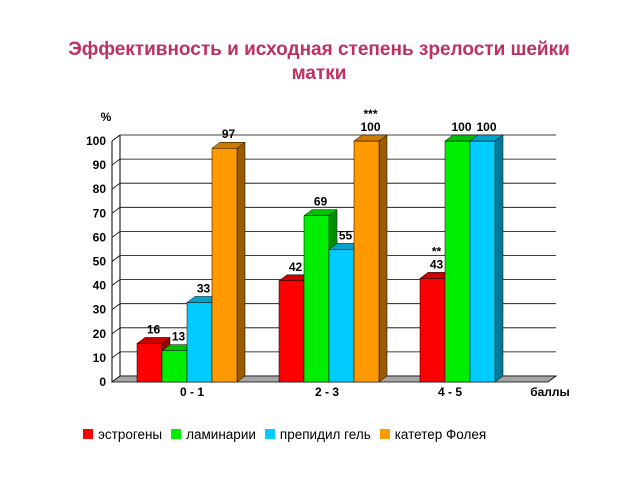  What do you see at coordinates (179, 337) in the screenshot?
I see `data-label: 13` at bounding box center [179, 337].